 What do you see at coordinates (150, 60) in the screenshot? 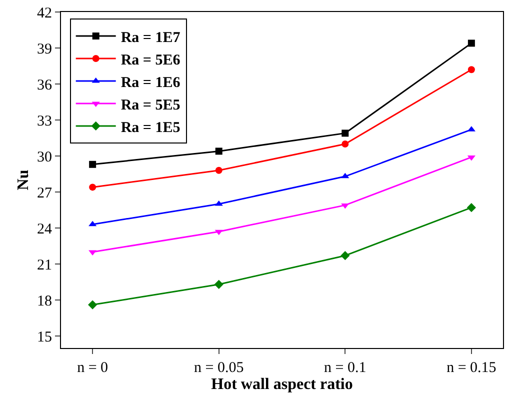
I see `legend-label: Ra = 5E6` at bounding box center [150, 60].